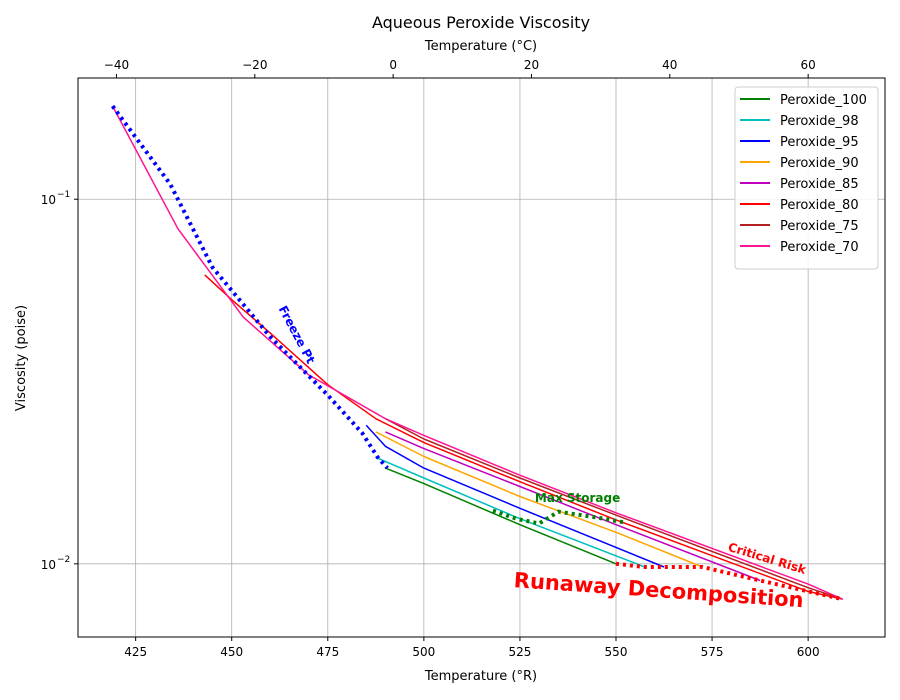 The width and height of the screenshot is (900, 700). What do you see at coordinates (519, 652) in the screenshot?
I see `x-tick-label: 525` at bounding box center [519, 652].